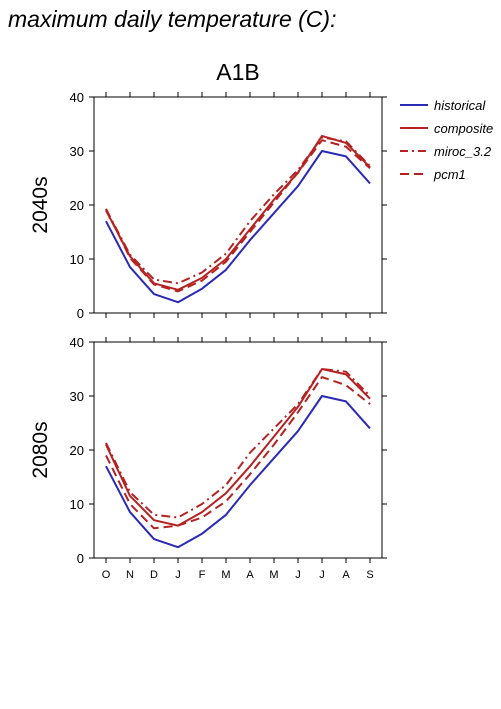 The height and width of the screenshot is (709, 501). Describe the element at coordinates (130, 575) in the screenshot. I see `x-tick-label: N` at that location.